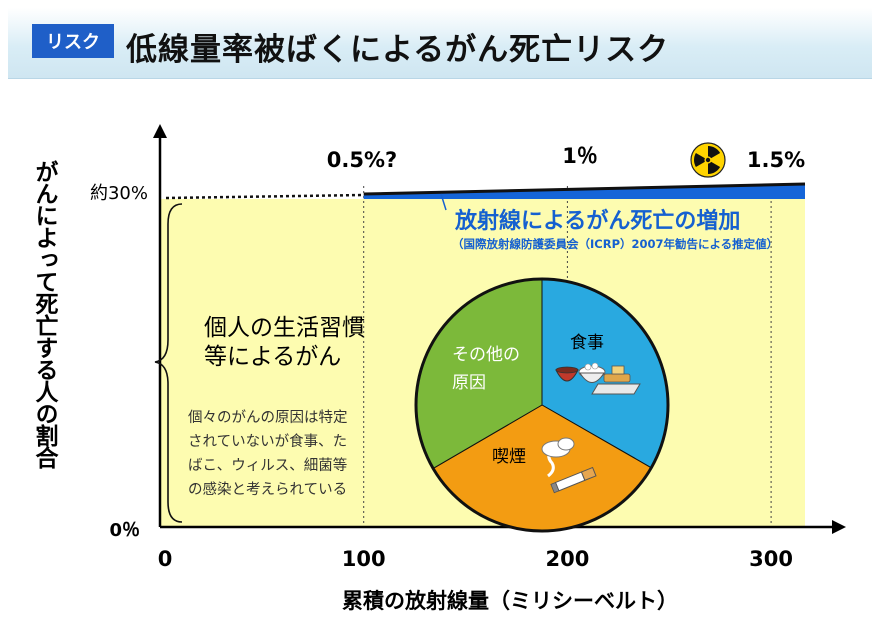  Describe the element at coordinates (598, 378) in the screenshot. I see `food-icon` at that location.